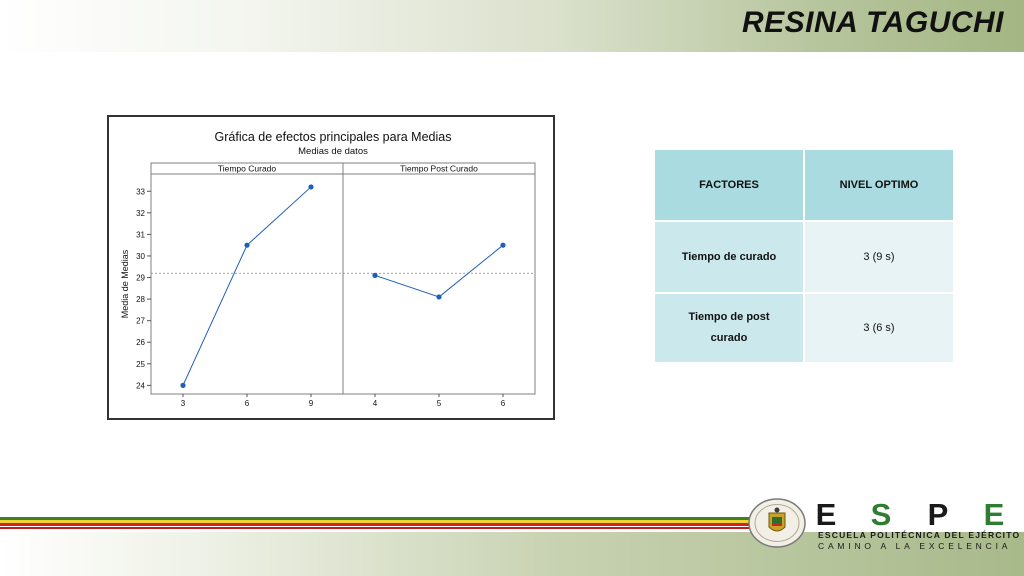  What do you see at coordinates (879, 258) in the screenshot?
I see `nivel-cell: 3 (9 s)` at bounding box center [879, 258].